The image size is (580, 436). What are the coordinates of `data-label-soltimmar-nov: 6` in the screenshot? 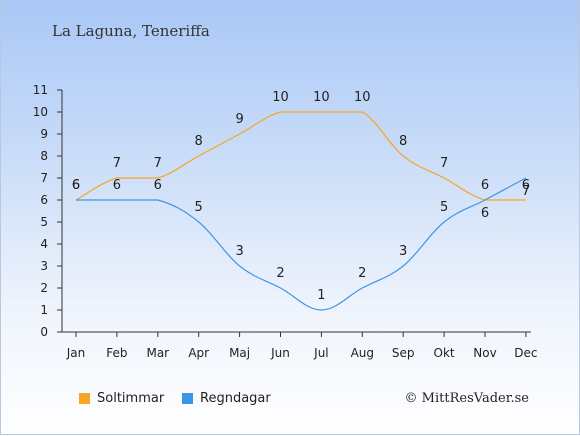 It's located at (485, 185).